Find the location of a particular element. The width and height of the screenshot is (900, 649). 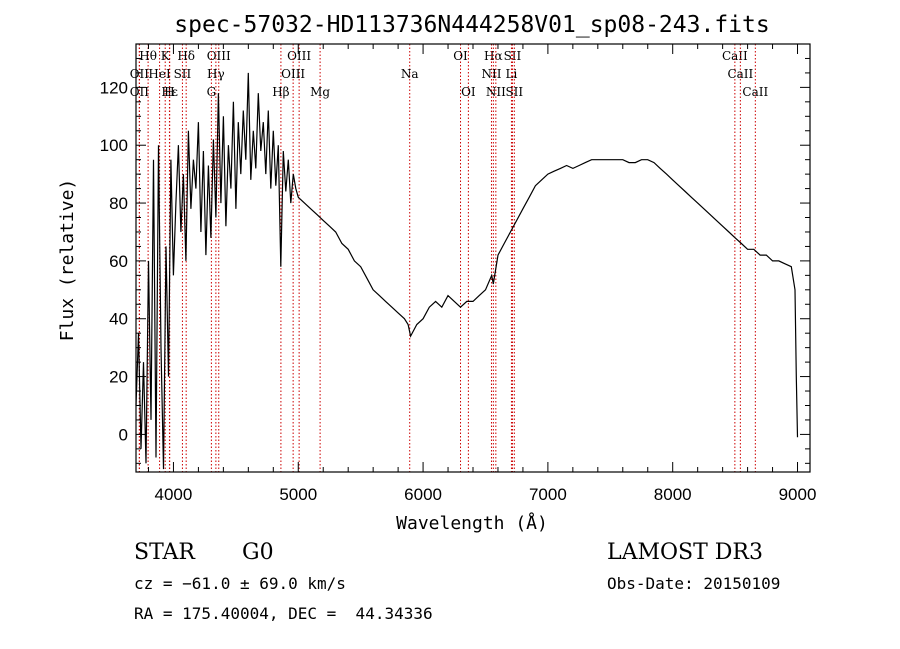

y-tick-label: 20 is located at coordinates (118, 377).